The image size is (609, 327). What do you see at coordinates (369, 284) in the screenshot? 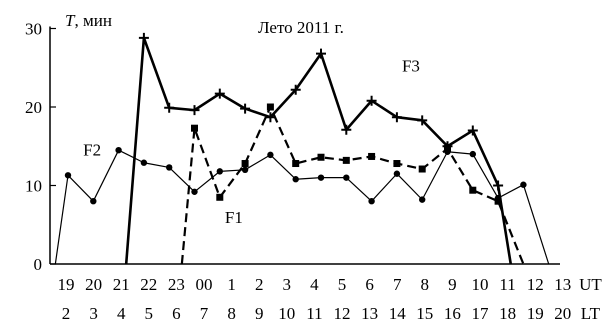
I see `x-tick-label-ut: 6` at bounding box center [369, 284].